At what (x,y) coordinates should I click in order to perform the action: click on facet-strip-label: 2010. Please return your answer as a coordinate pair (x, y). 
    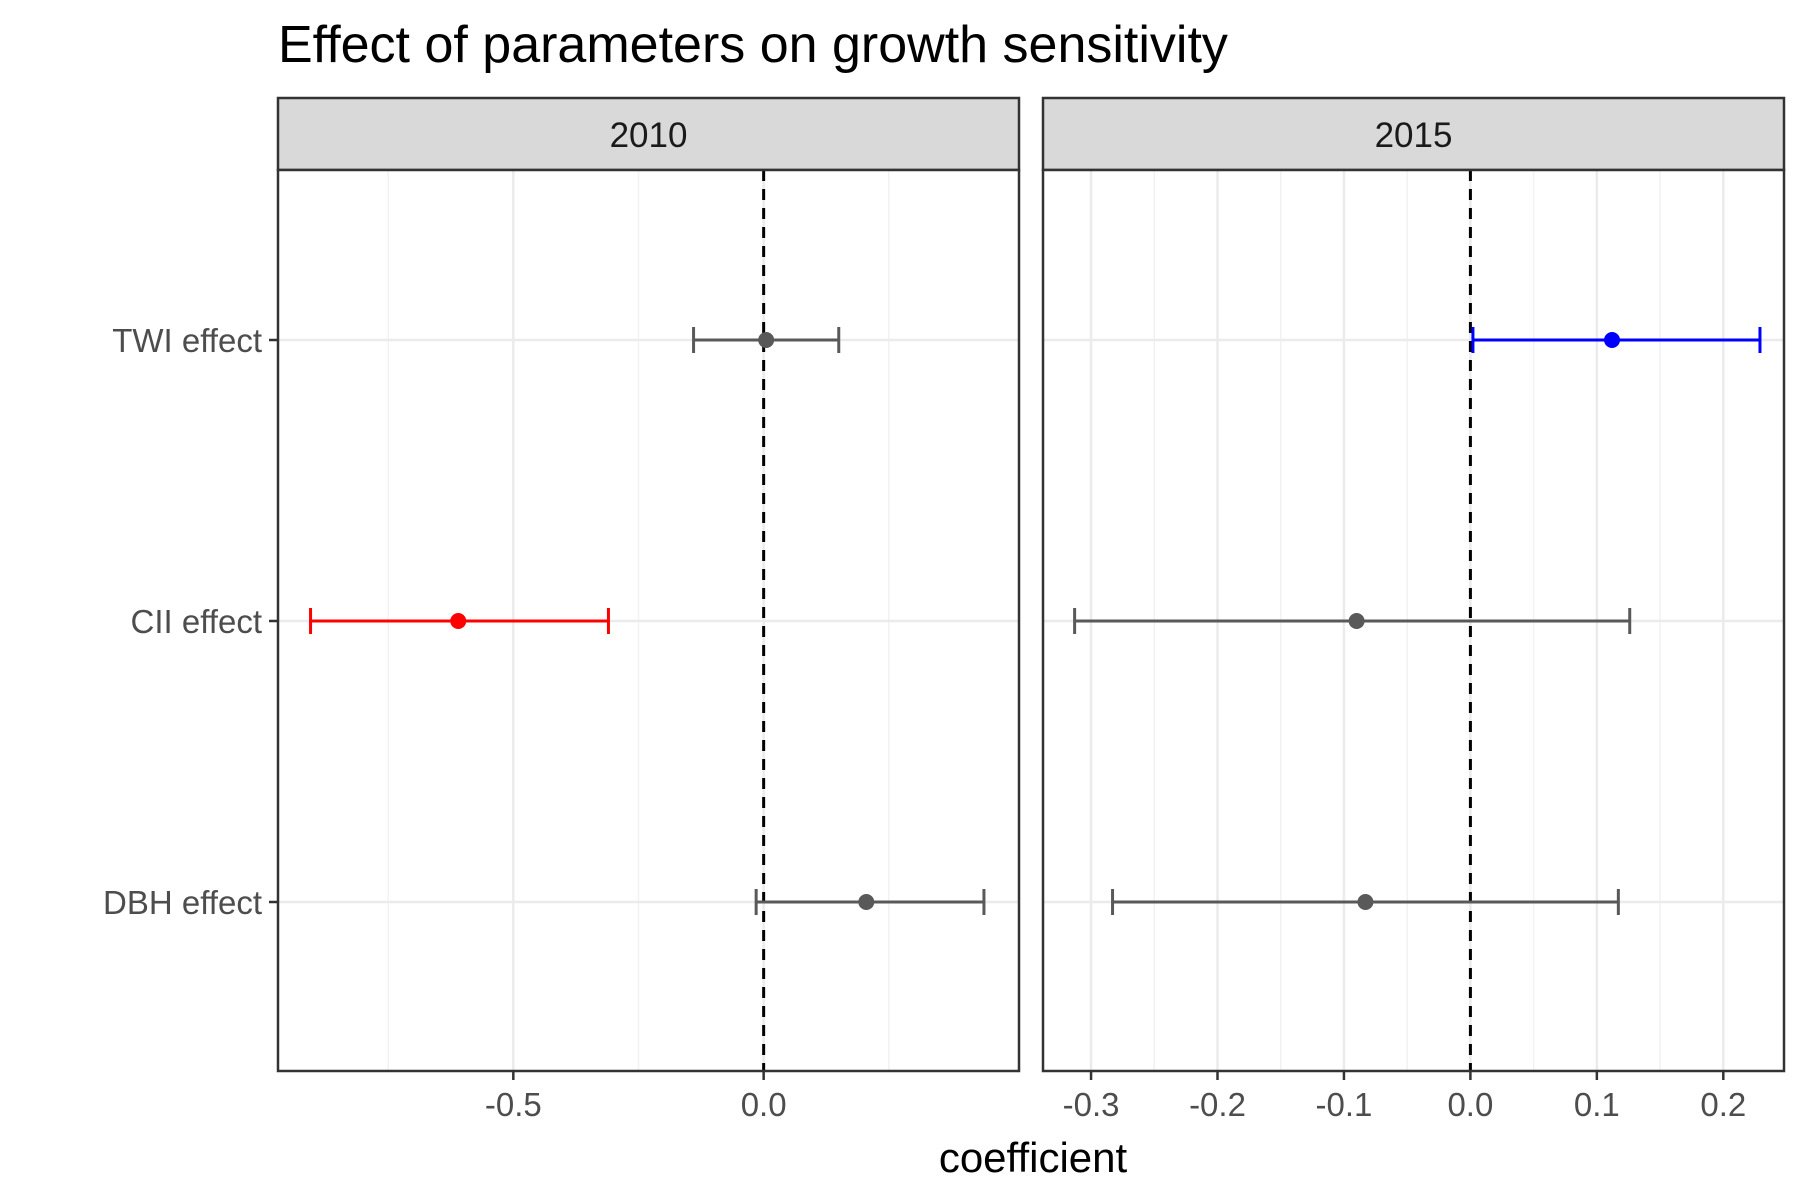
    Looking at the image, I should click on (649, 135).